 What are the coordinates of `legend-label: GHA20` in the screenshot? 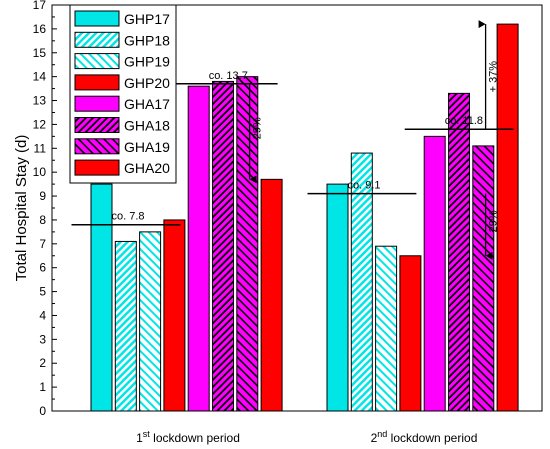 It's located at (147, 168).